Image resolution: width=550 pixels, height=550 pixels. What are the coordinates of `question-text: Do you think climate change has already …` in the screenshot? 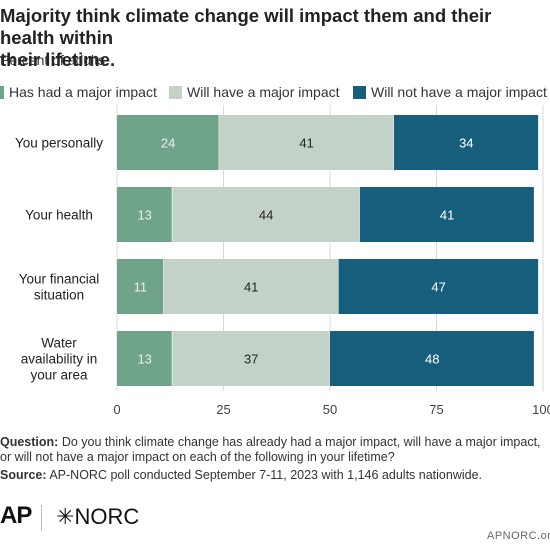 It's located at (270, 449).